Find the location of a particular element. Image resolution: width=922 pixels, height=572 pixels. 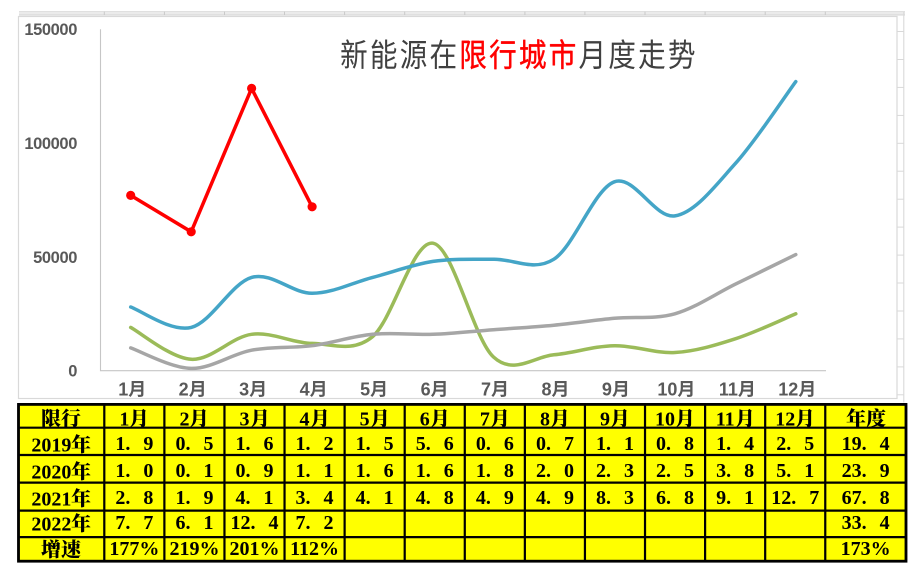

svg-text: 100000 is located at coordinates (50, 144).